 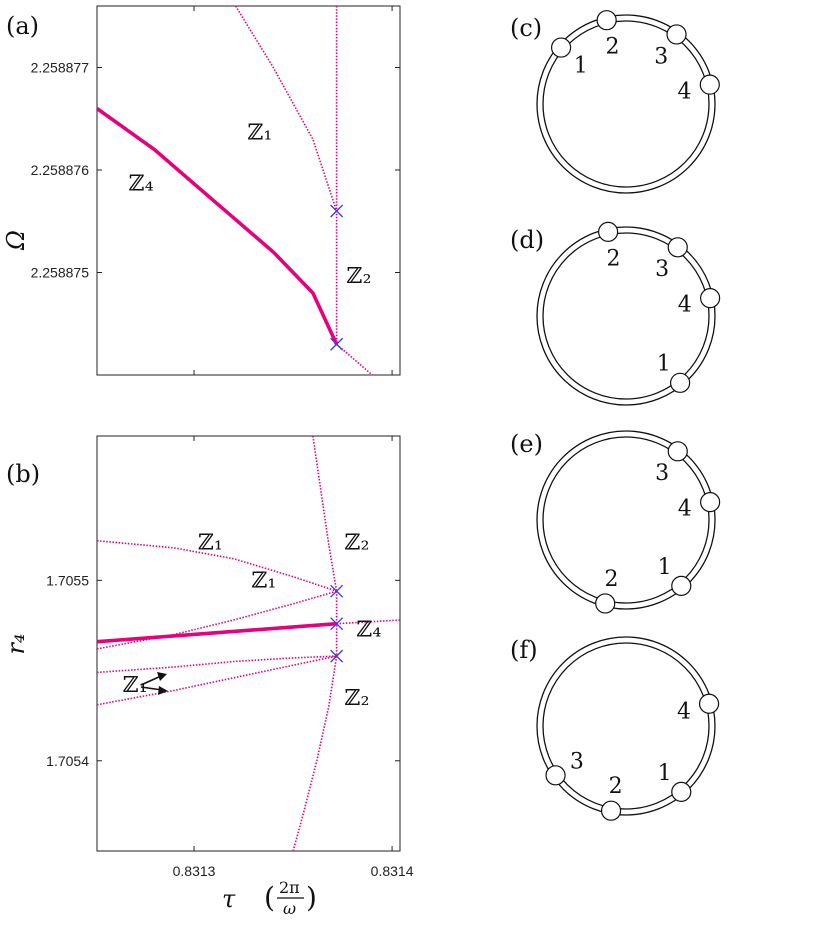 I want to click on y-tick-label: 1.7055, so click(x=67, y=580).